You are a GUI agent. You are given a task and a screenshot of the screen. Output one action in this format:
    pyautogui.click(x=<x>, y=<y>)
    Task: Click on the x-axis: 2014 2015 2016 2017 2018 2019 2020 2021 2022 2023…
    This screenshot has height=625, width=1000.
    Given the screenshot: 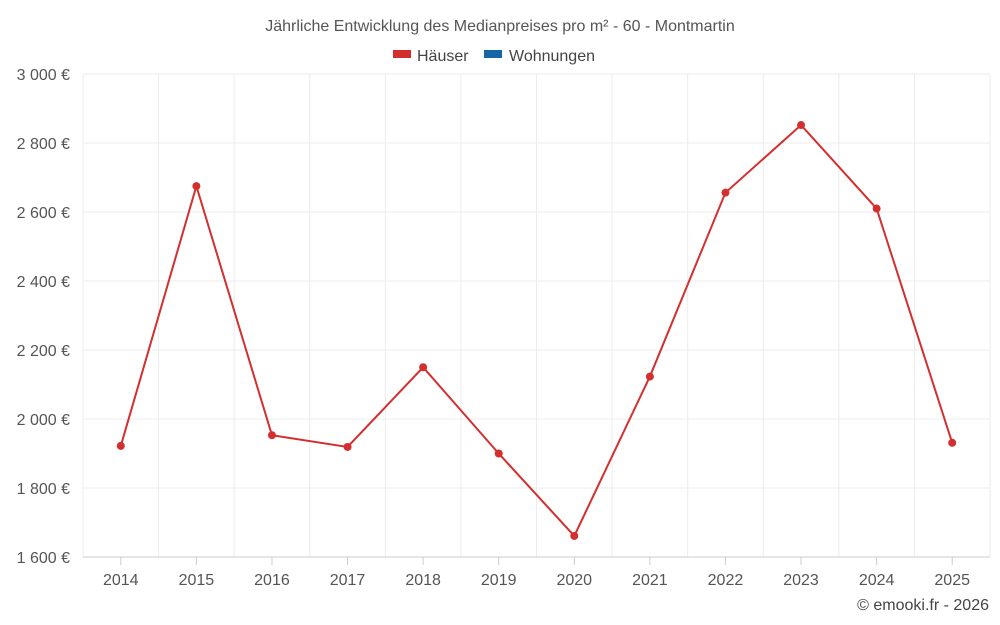 What is the action you would take?
    pyautogui.click(x=536, y=572)
    